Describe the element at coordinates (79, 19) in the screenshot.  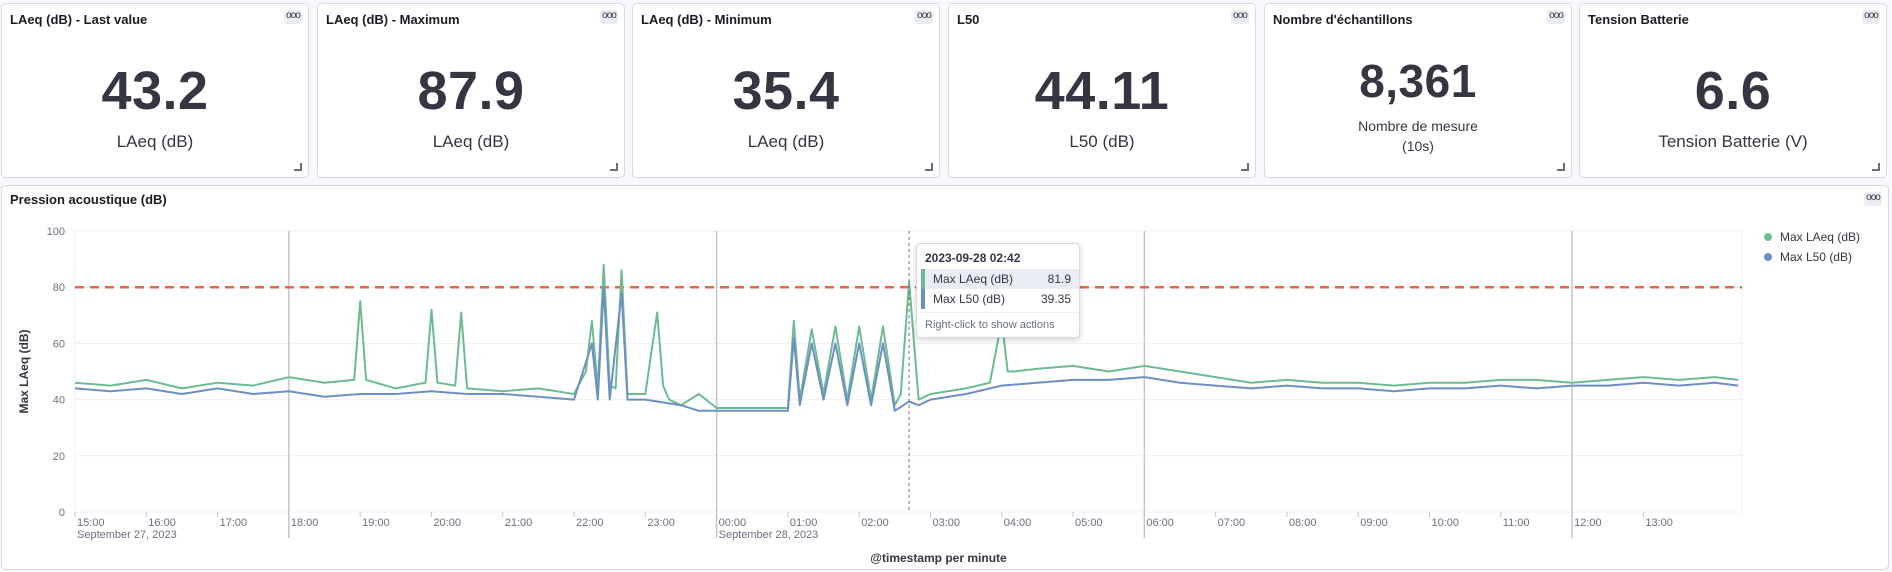
I see `metric-title: LAeq (dB) - Last value` at that location.